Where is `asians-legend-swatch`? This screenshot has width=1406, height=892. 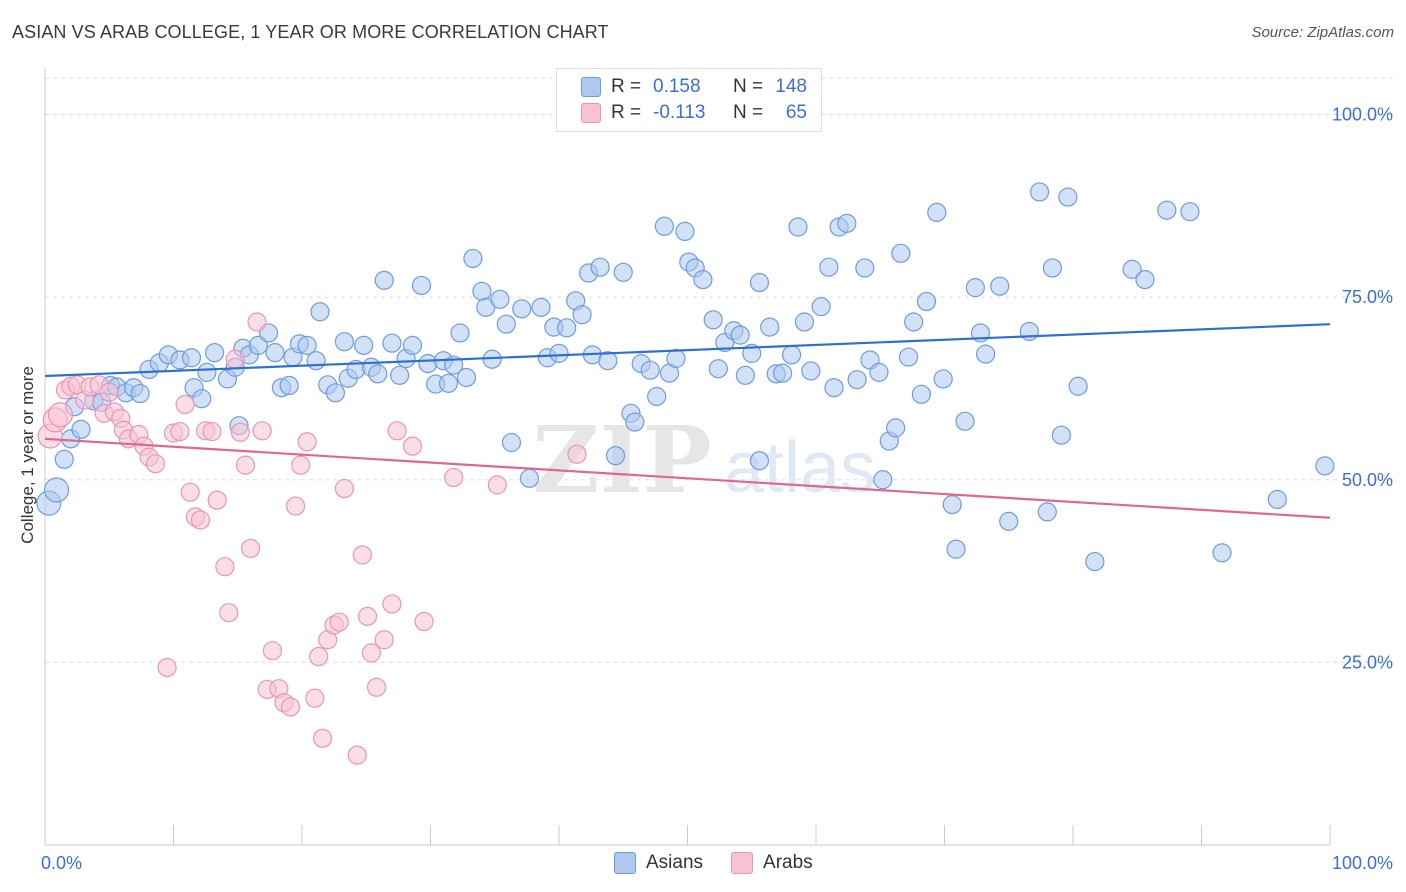
asians-legend-swatch is located at coordinates (625, 863).